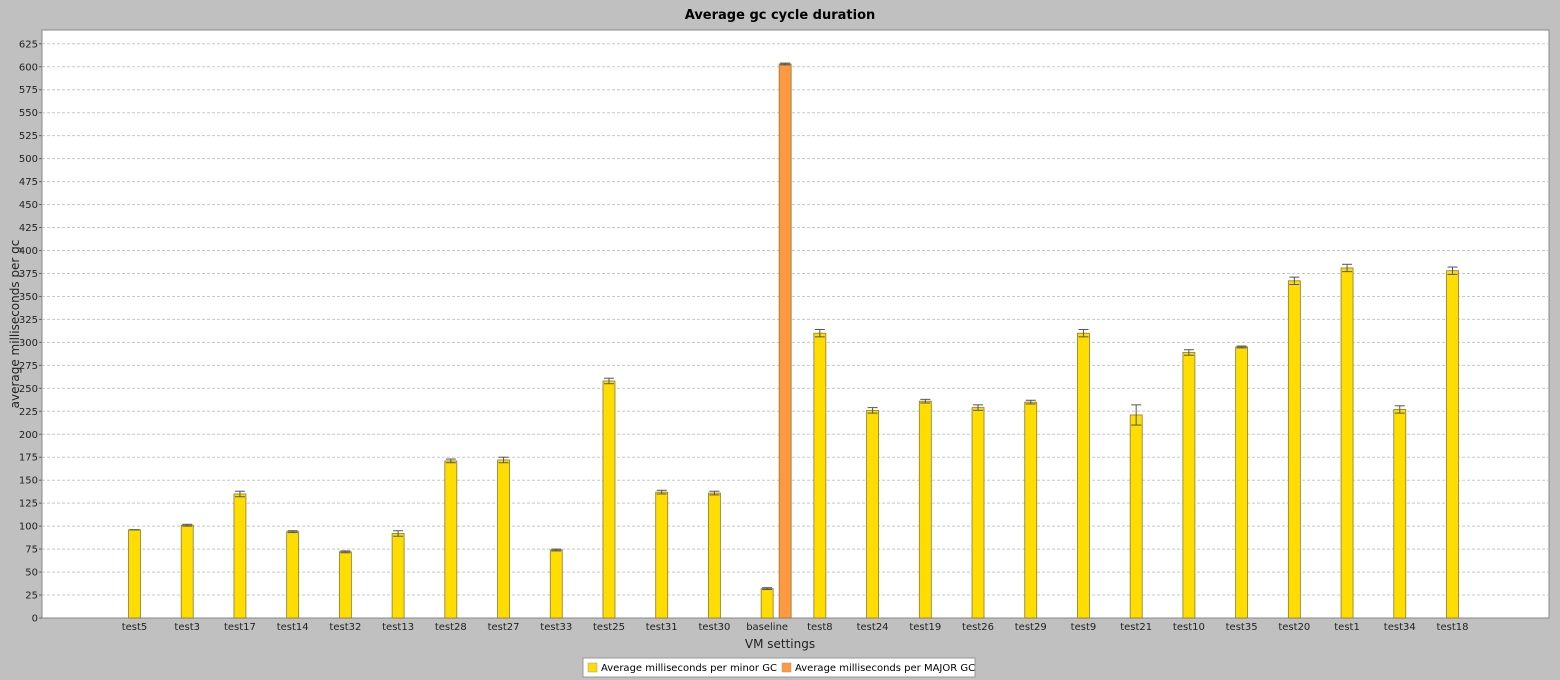 The image size is (1560, 680). I want to click on y-tick-label: 550, so click(28, 113).